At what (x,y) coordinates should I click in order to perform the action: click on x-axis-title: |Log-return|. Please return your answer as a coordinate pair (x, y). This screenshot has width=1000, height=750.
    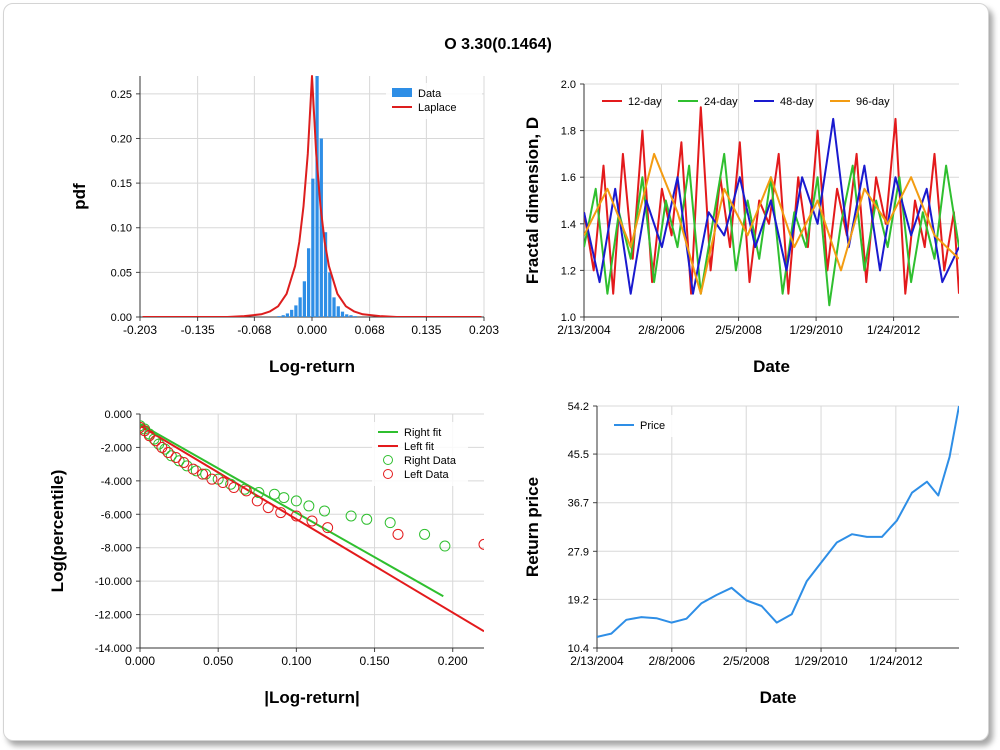
    Looking at the image, I should click on (311, 697).